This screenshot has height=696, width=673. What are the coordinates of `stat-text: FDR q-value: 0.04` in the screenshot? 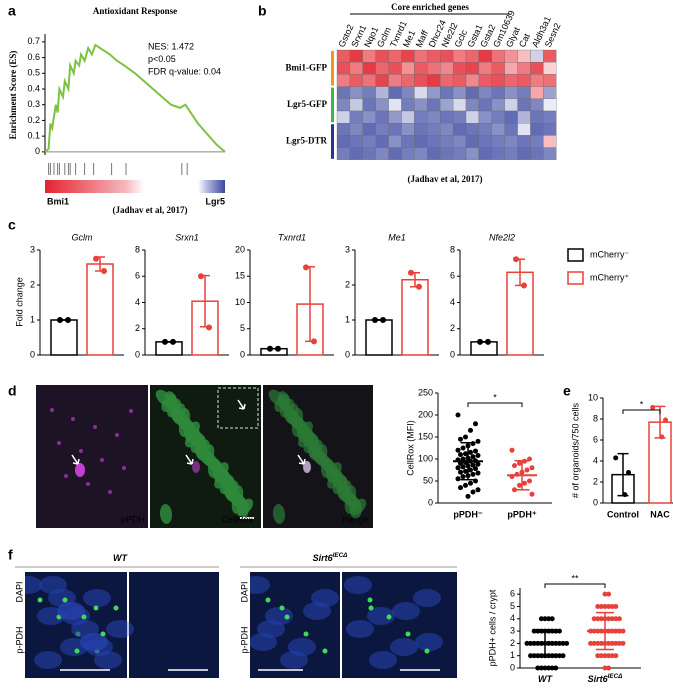 It's located at (184, 71).